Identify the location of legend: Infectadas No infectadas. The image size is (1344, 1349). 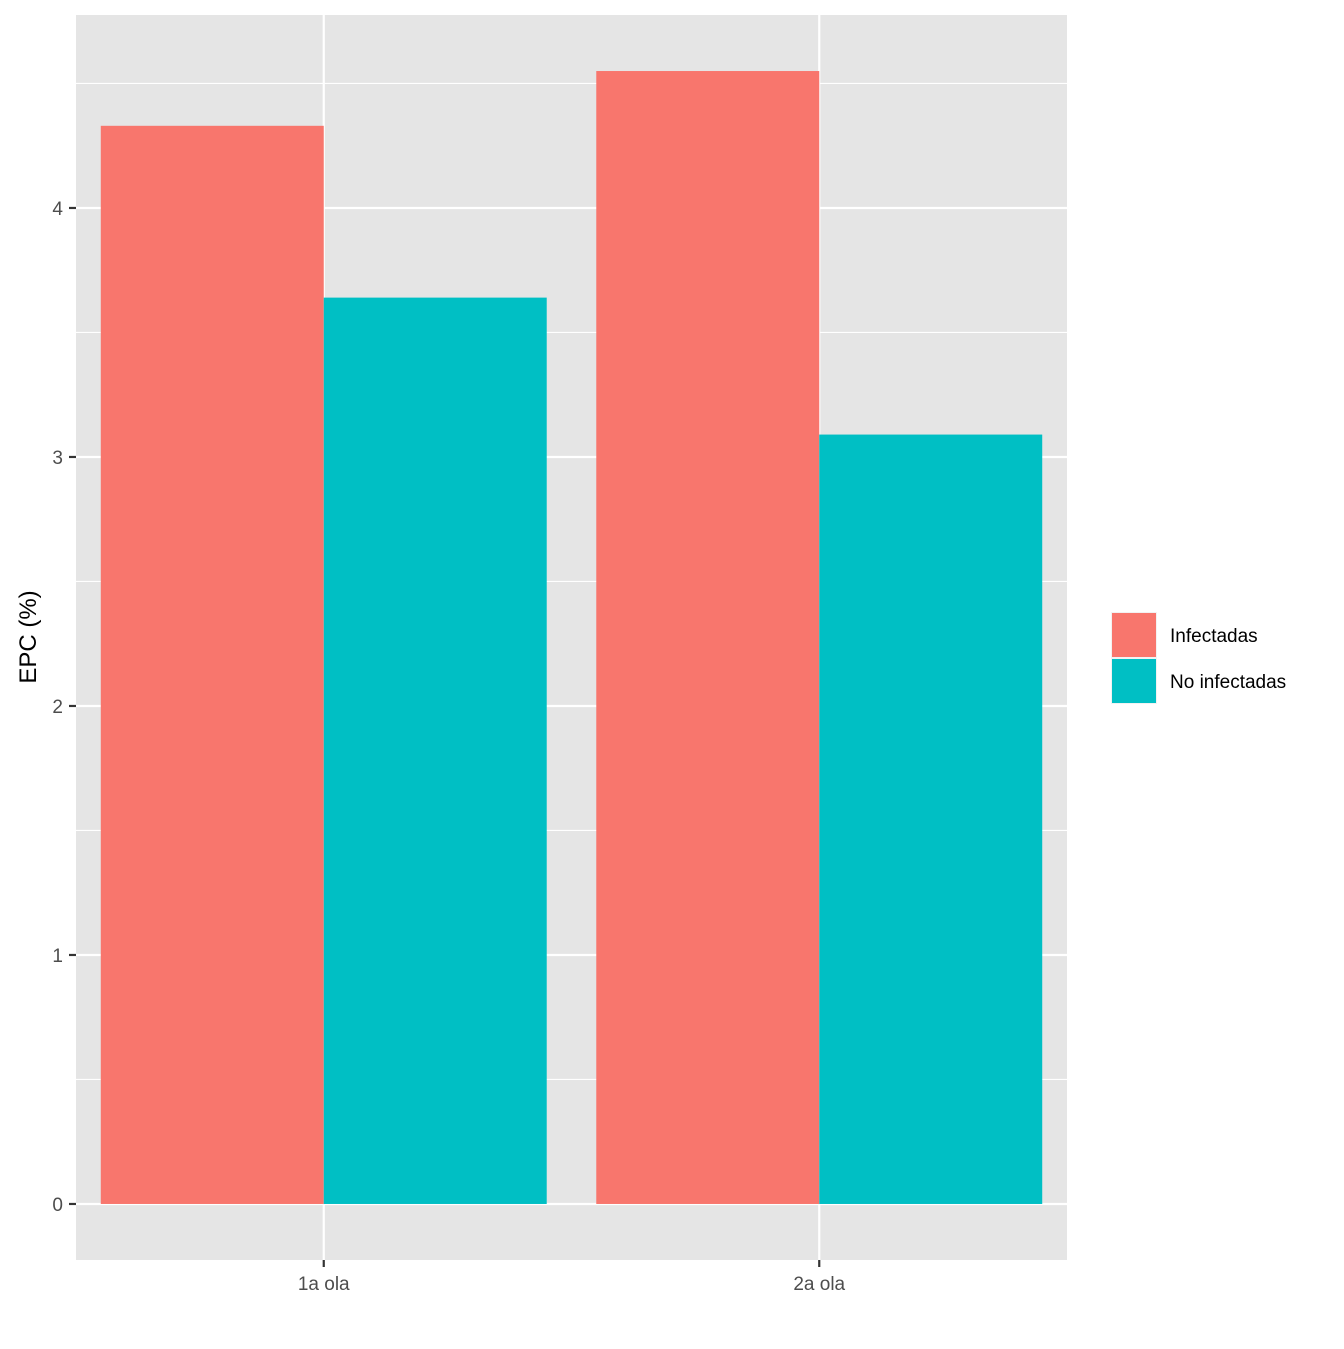
(1198, 658).